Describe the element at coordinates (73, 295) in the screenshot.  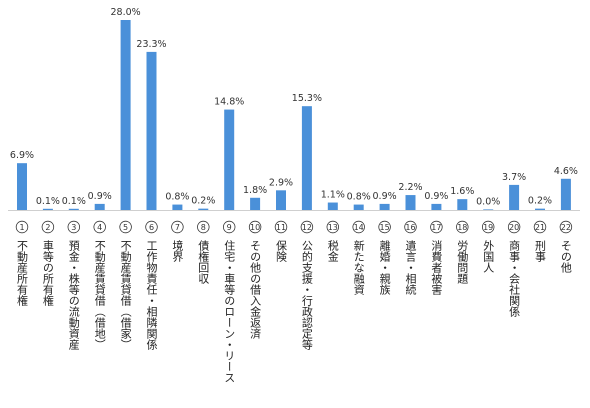
I see `category-label: 預金・株等の流動資産` at that location.